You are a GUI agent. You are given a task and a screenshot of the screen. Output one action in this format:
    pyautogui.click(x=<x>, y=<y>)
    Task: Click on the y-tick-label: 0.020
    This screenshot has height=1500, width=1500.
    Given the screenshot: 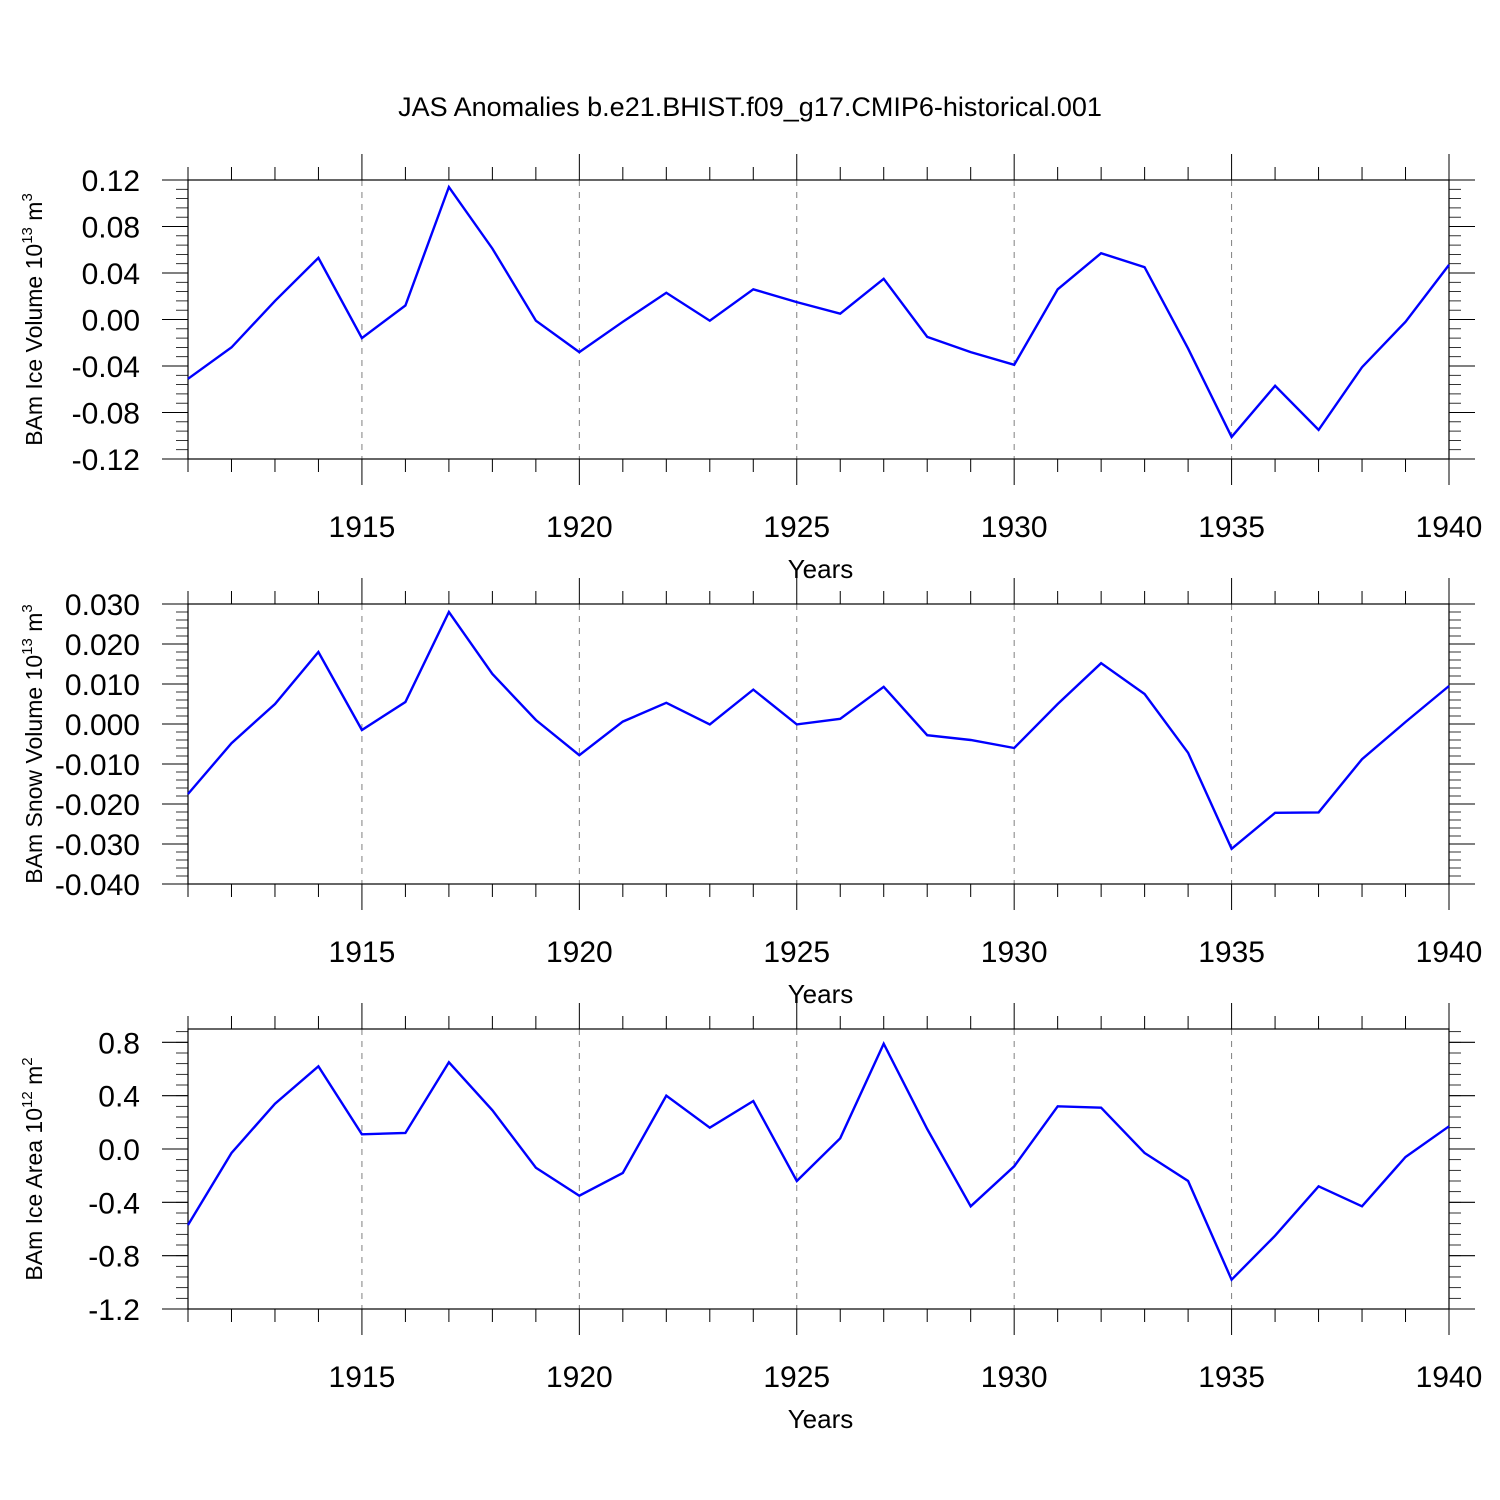 What is the action you would take?
    pyautogui.click(x=102, y=645)
    